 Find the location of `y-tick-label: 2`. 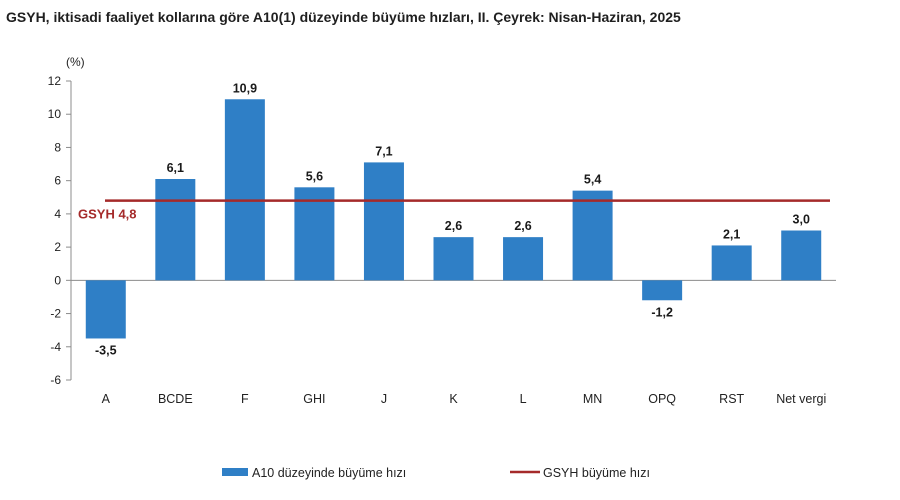

y-tick-label: 2 is located at coordinates (57, 247).